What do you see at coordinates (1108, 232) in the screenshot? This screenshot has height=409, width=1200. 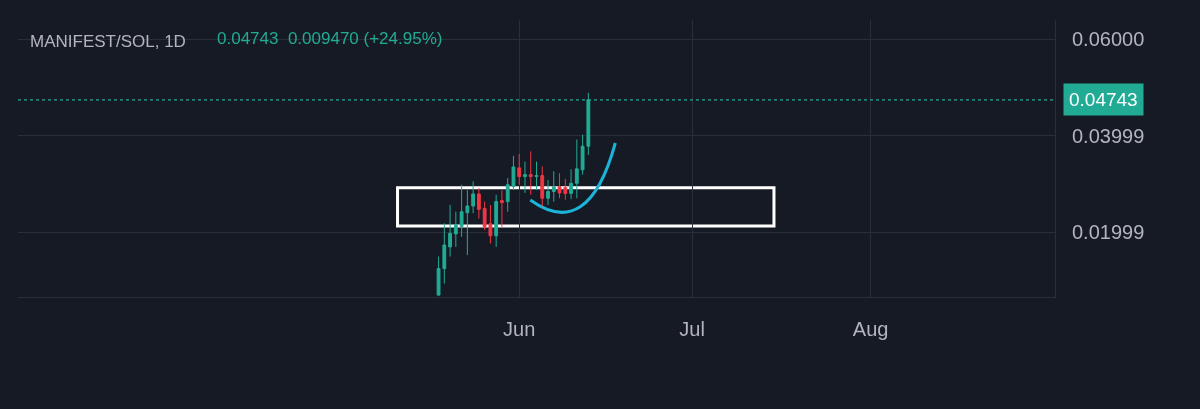 I see `y-tick-label: 0.01999` at bounding box center [1108, 232].